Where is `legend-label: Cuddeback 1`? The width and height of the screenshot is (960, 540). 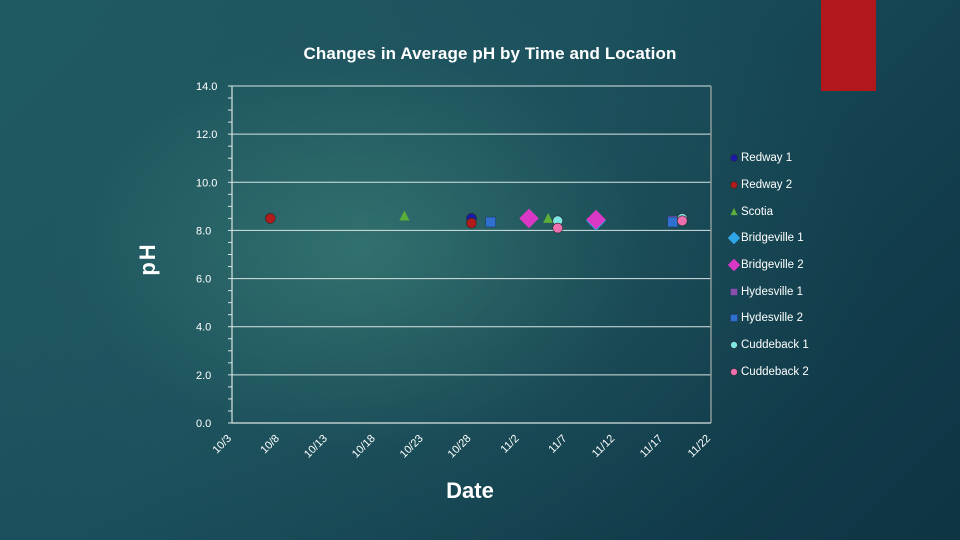
legend-label: Cuddeback 1 is located at coordinates (775, 345).